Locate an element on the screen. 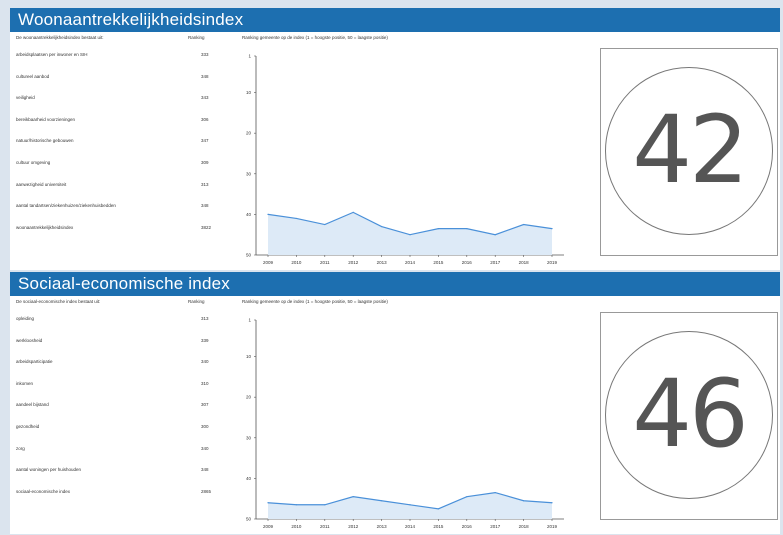 The width and height of the screenshot is (783, 535). list-item: sociaal-economische index 2865 is located at coordinates (121, 500).